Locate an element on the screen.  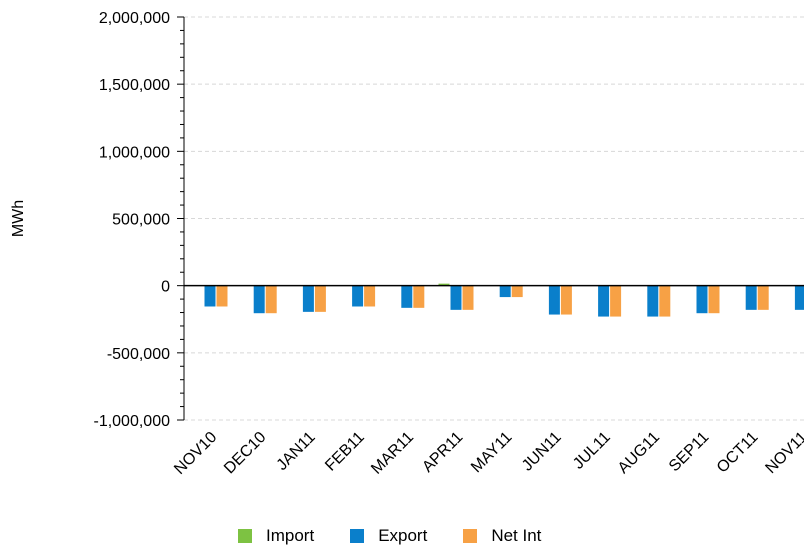
x-tick-label: JUN11 is located at coordinates (542, 452).